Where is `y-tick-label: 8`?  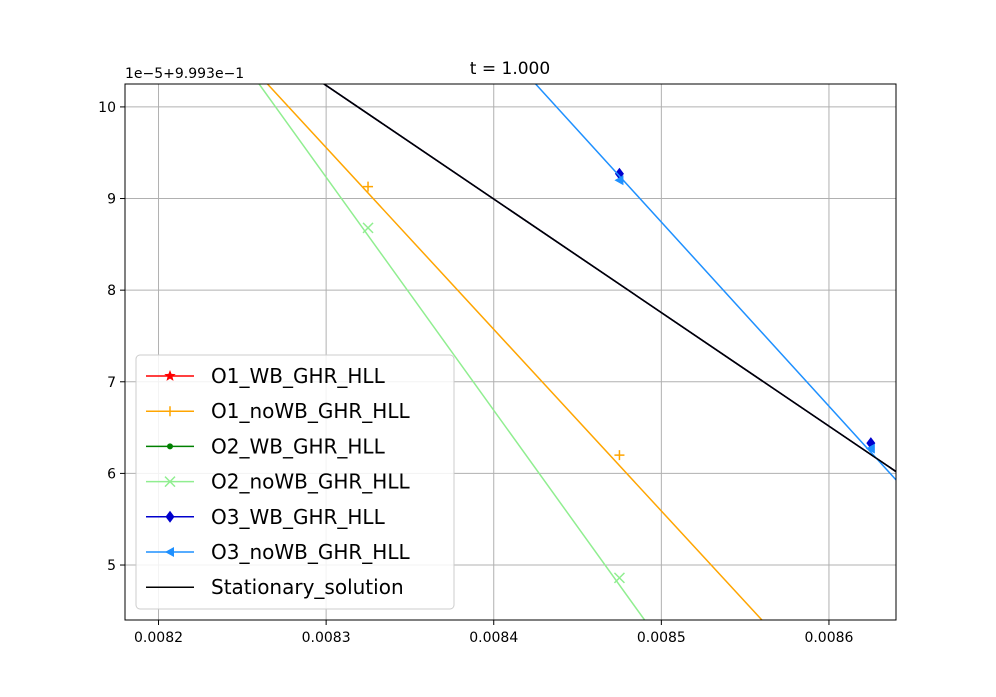
y-tick-label: 8 is located at coordinates (111, 291).